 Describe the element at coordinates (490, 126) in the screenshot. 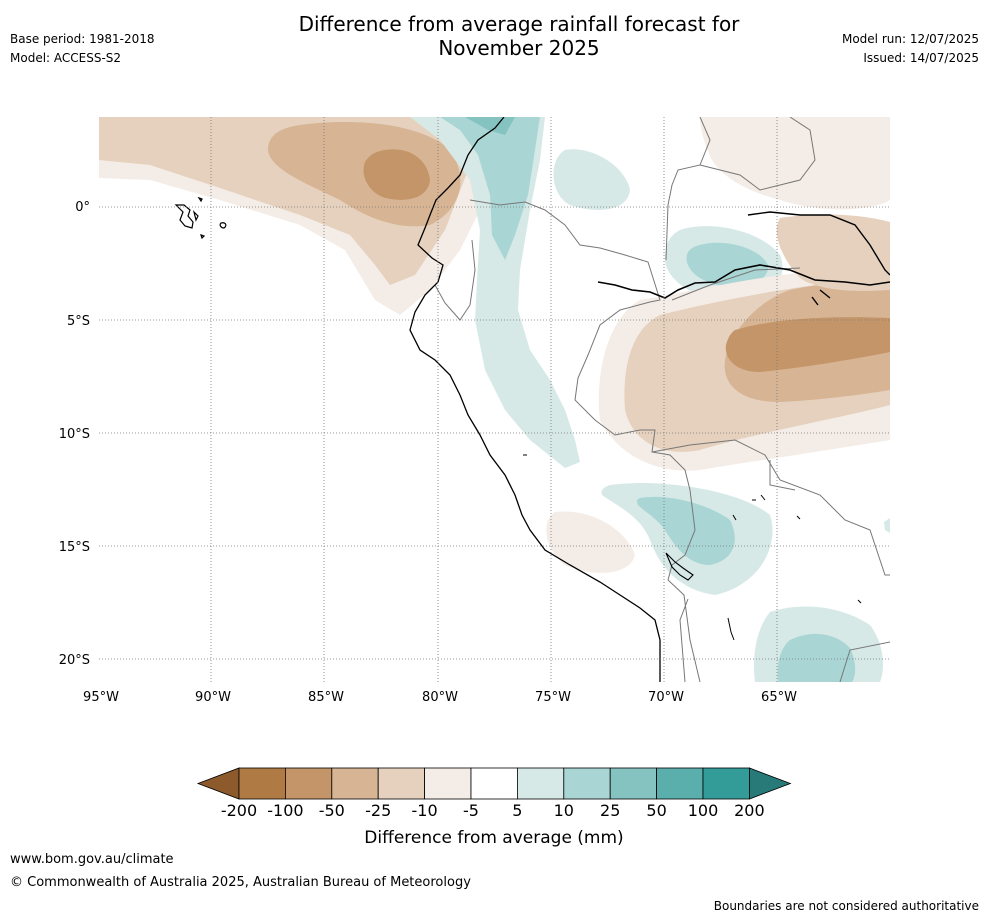

I see `wet-region-north-core` at that location.